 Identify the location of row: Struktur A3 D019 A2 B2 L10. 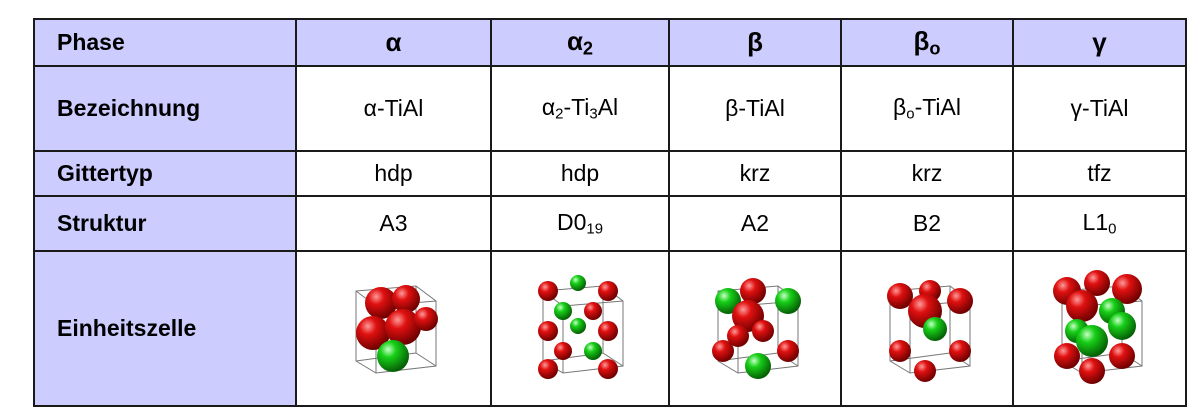
(610, 223).